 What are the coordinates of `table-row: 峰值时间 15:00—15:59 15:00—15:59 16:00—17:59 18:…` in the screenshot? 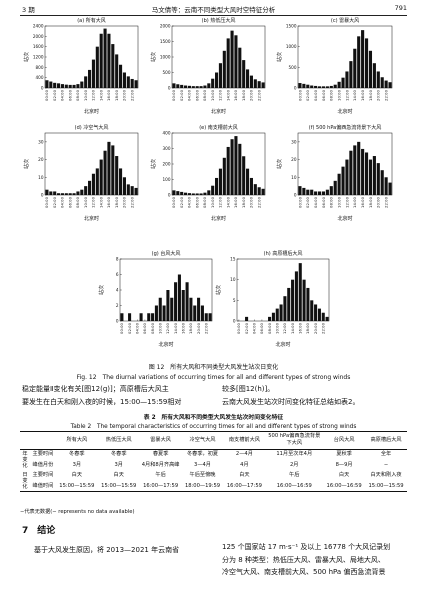 It's located at (213, 486).